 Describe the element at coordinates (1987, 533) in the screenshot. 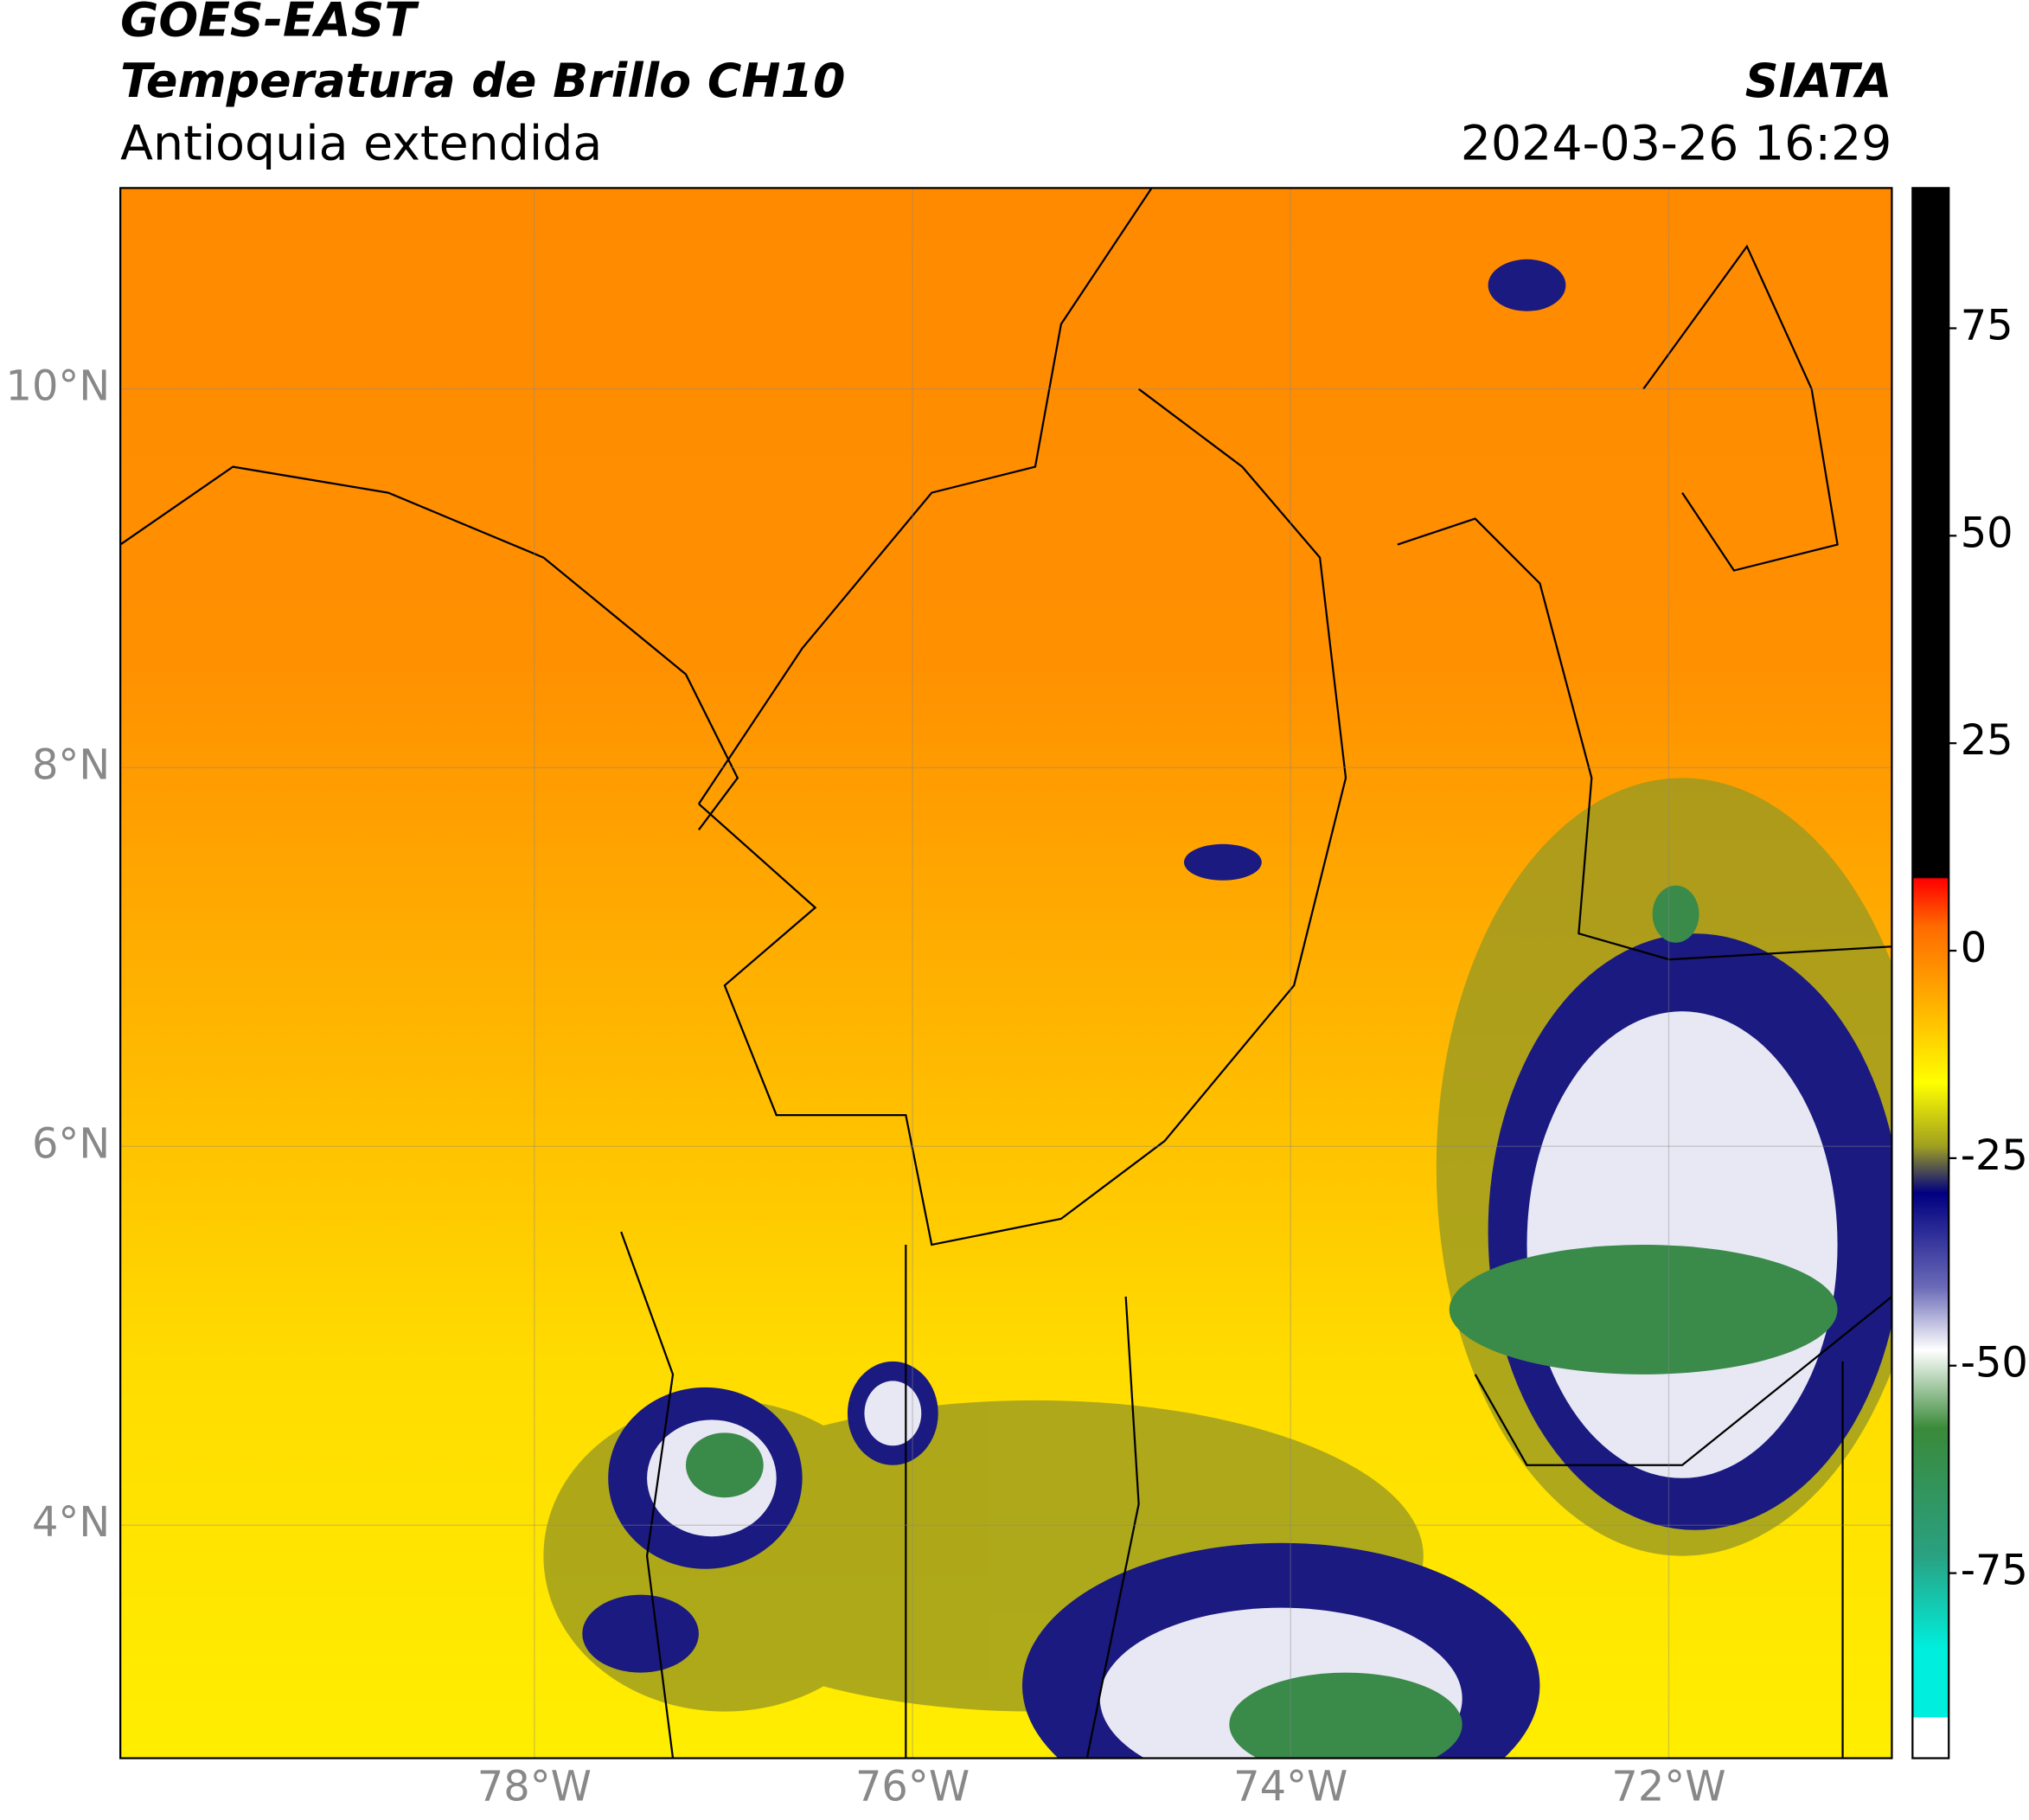

I see `colorbar-tick-label: 50` at that location.